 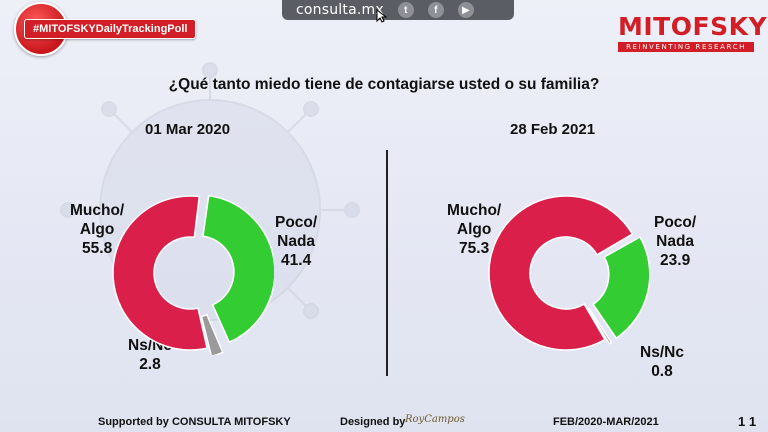 What do you see at coordinates (97, 248) in the screenshot?
I see `left-value-mucho-algo: 55.8` at bounding box center [97, 248].